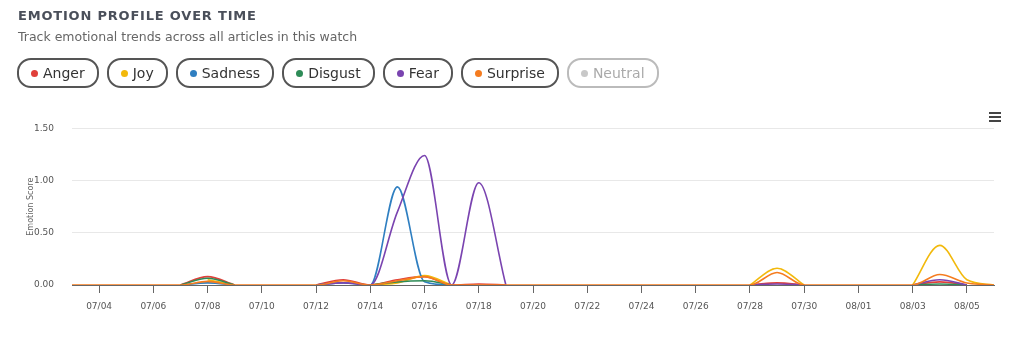  I want to click on x-tick-label: 07/16, so click(424, 305).